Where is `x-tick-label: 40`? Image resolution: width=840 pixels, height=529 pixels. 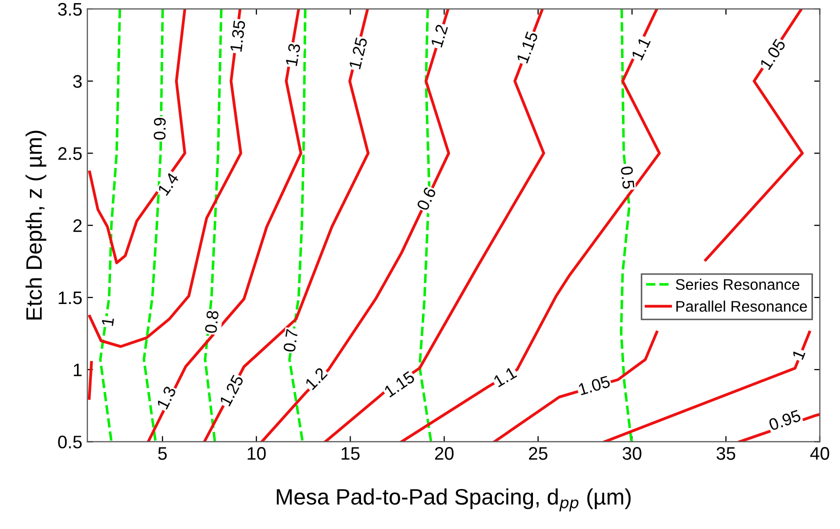 x-tick-label: 40 is located at coordinates (820, 453).